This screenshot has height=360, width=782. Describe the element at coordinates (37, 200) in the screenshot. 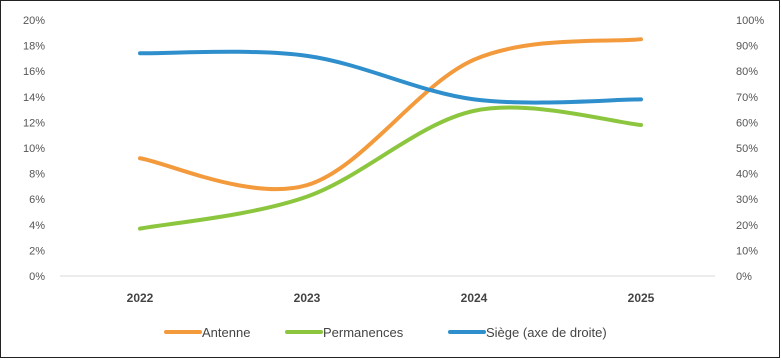

I see `y-left-tick-label: 6%` at that location.